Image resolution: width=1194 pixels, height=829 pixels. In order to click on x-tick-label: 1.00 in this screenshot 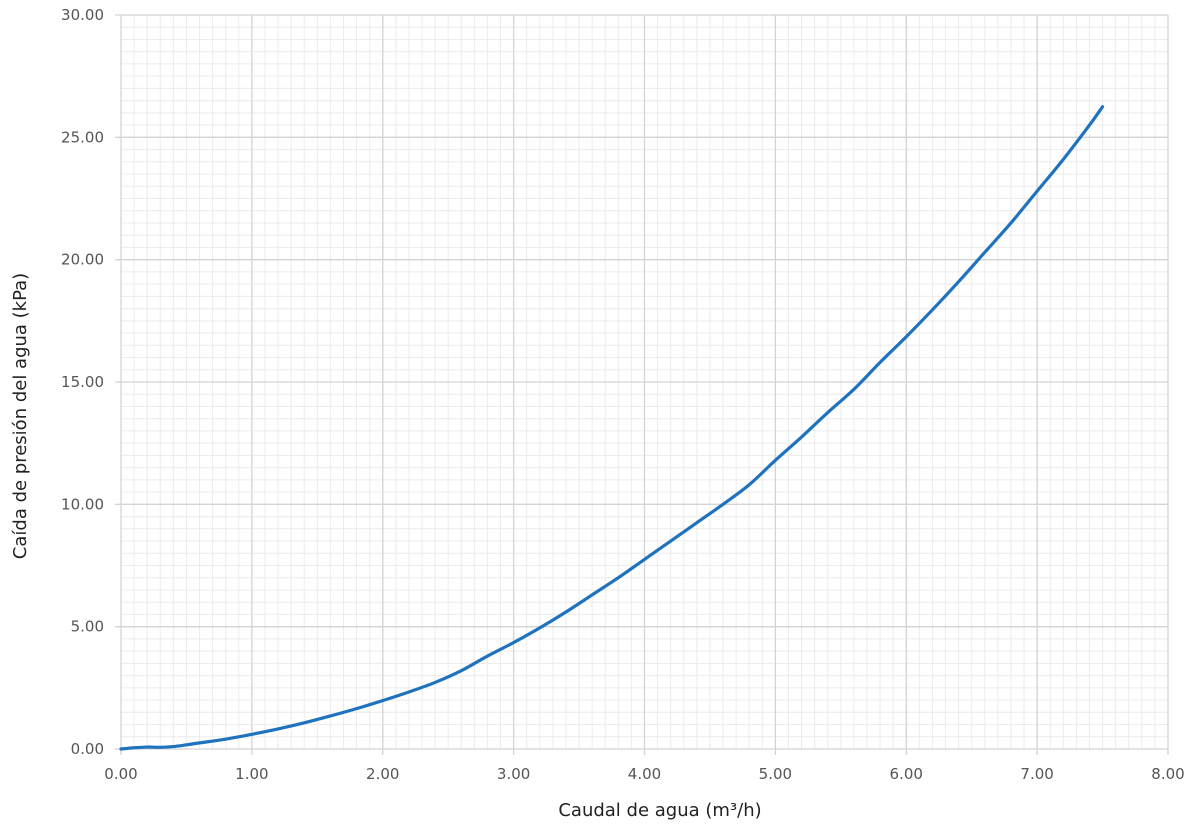, I will do `click(251, 774)`.